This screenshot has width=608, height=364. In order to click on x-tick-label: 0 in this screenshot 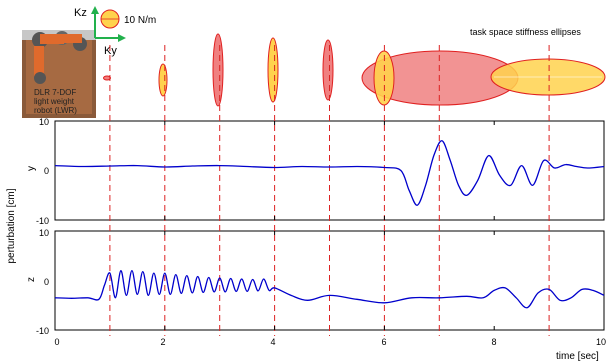, I will do `click(56, 342)`.